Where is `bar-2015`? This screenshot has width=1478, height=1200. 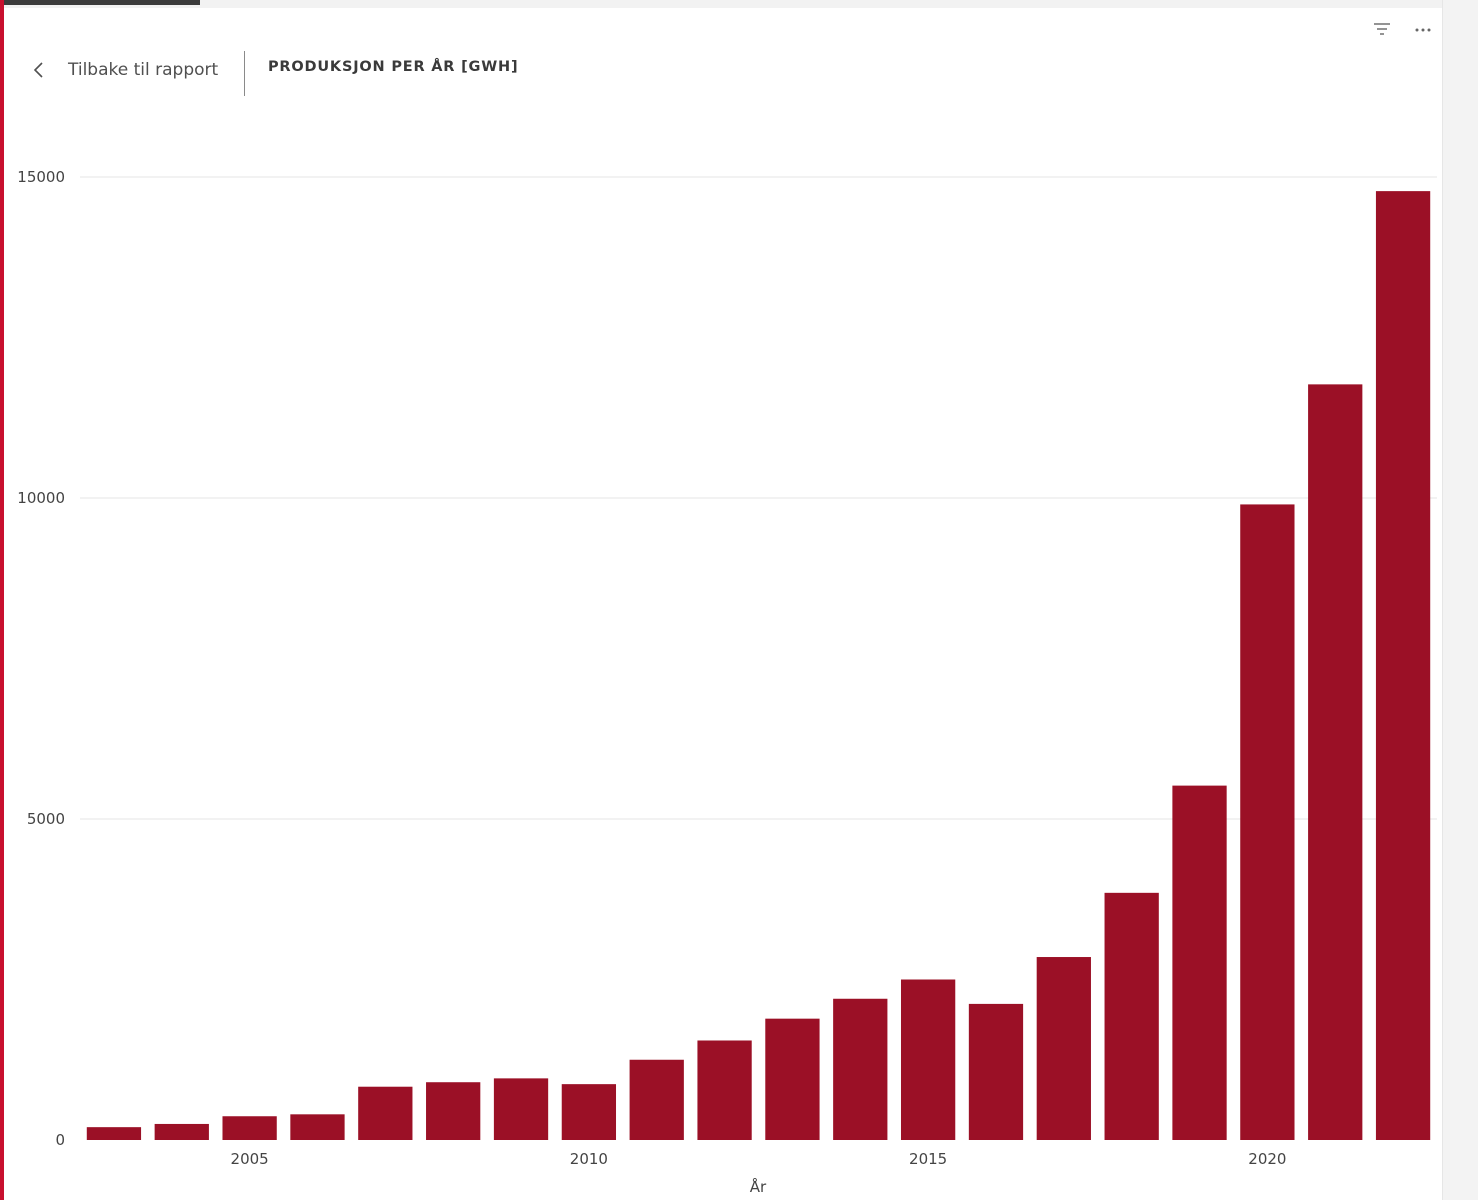 bar-2015 is located at coordinates (928, 1060).